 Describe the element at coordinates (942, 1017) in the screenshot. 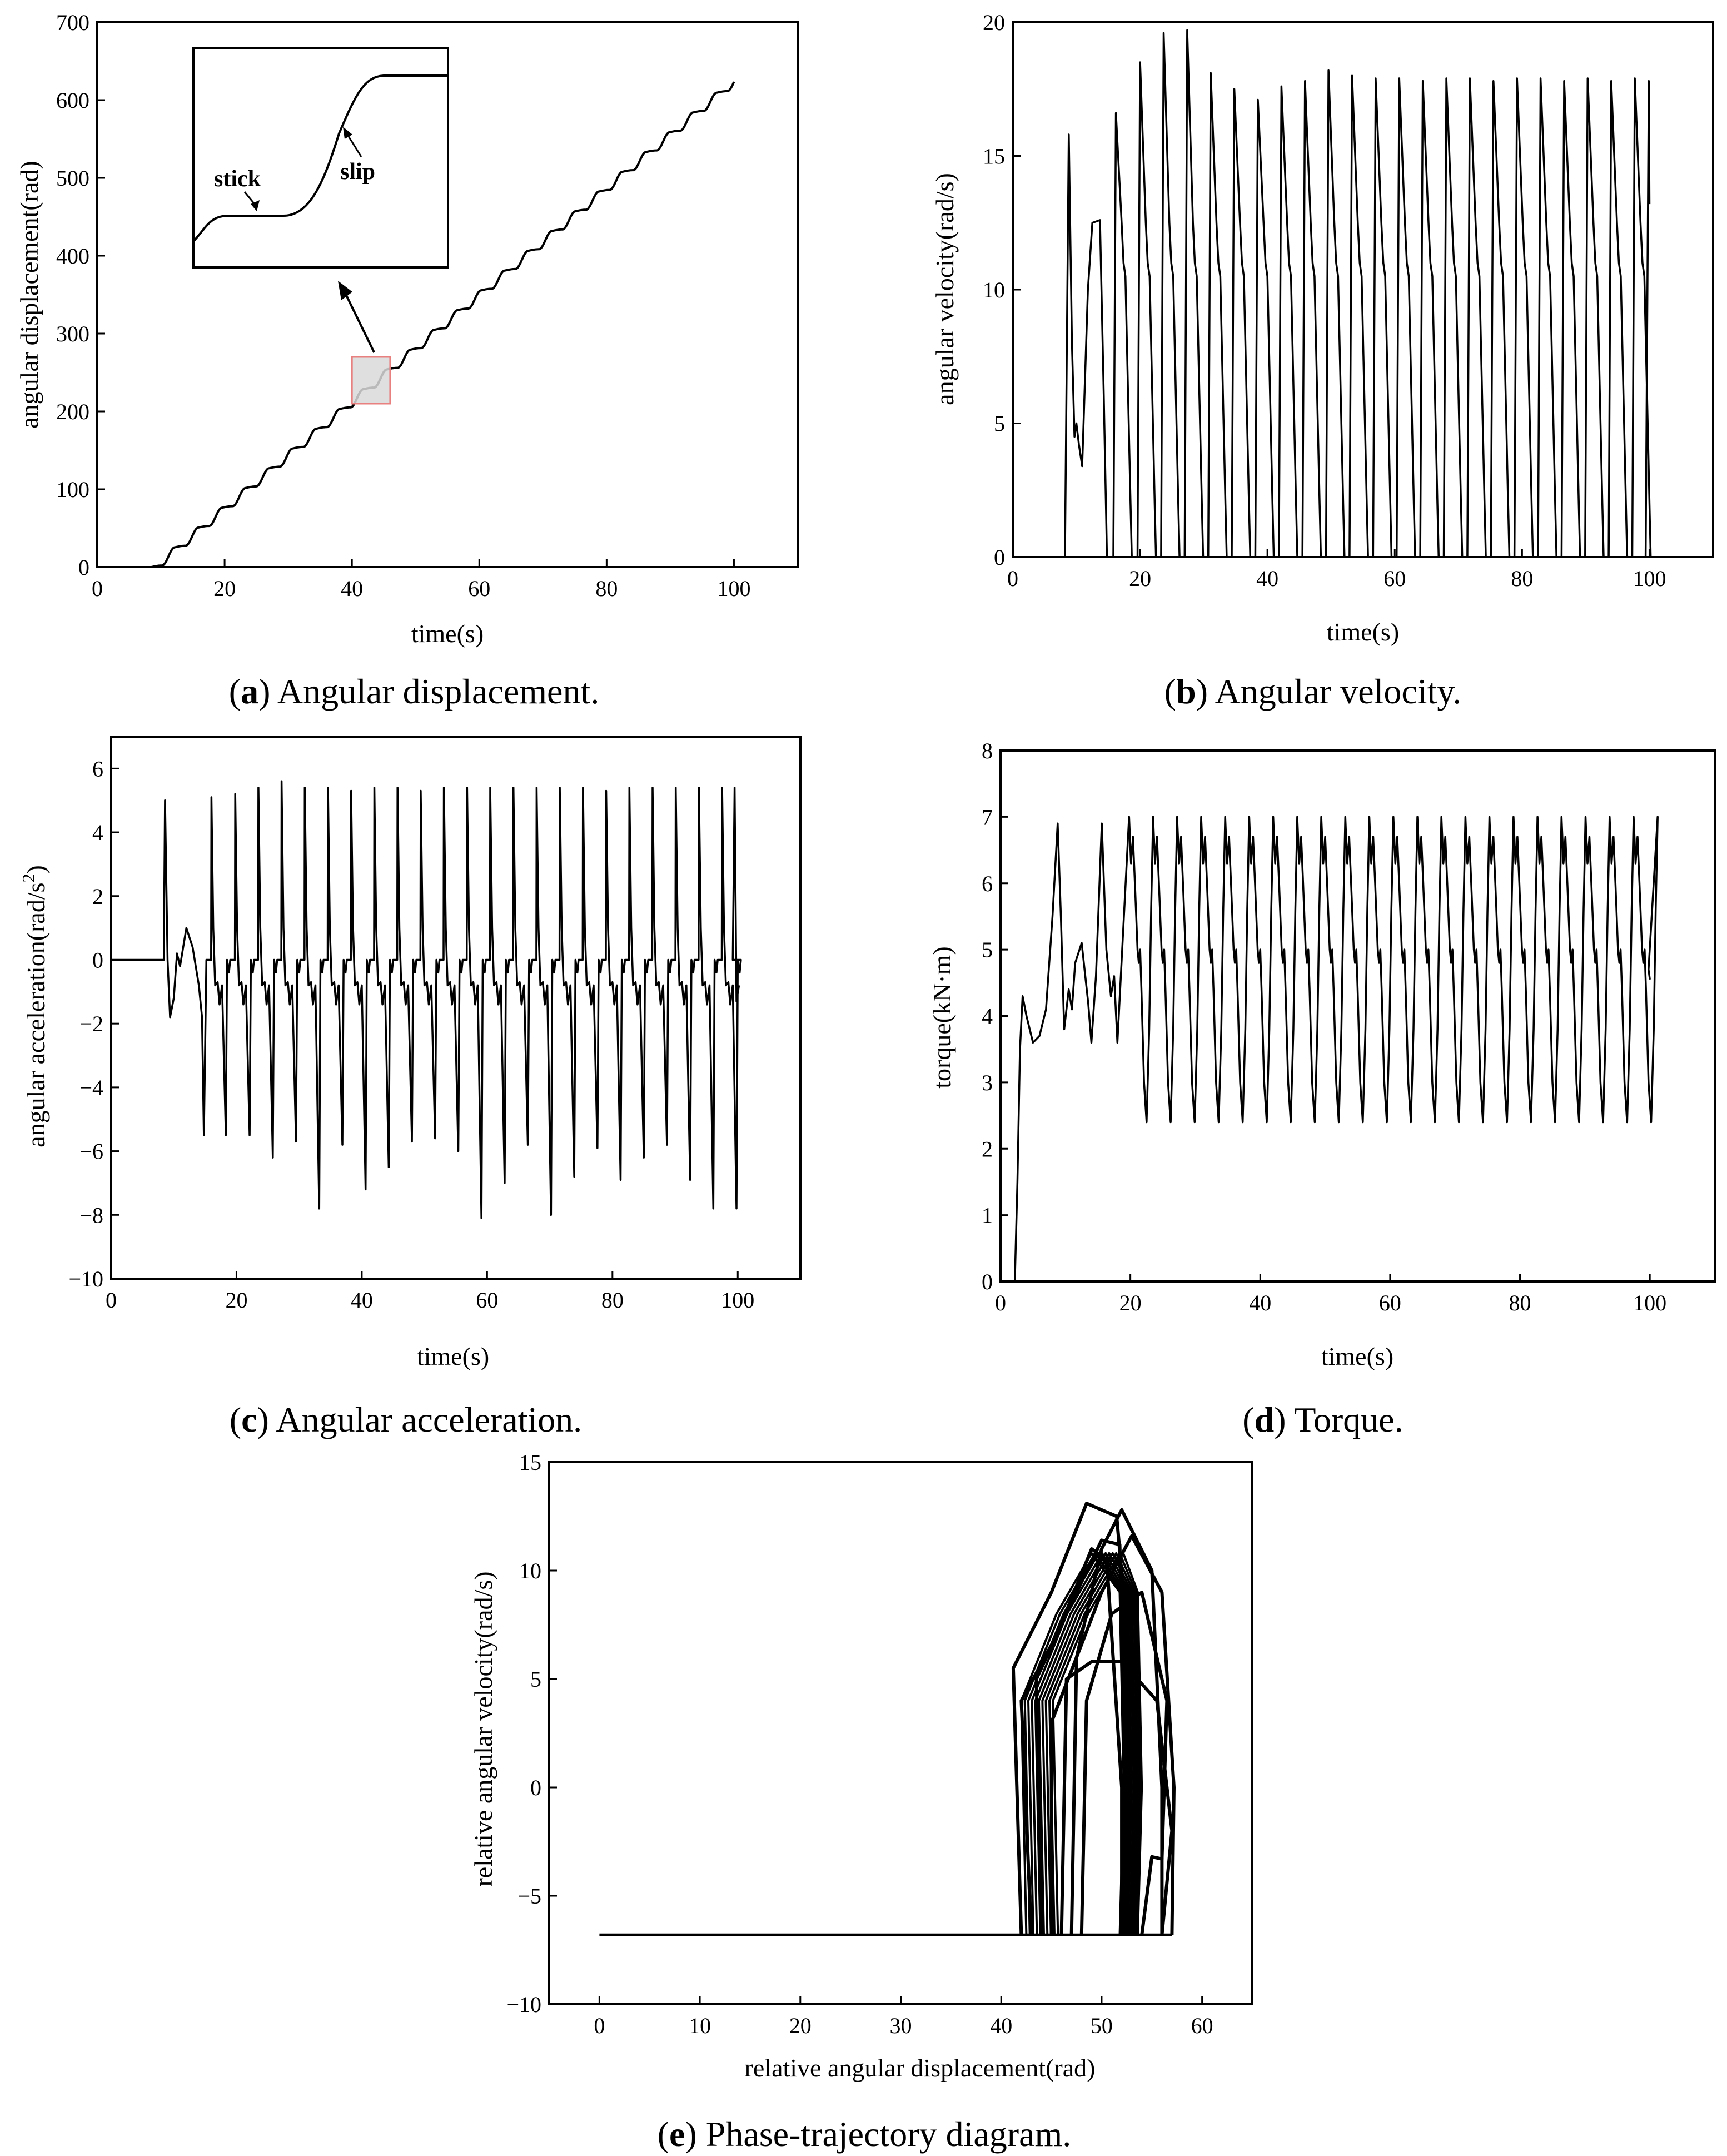

I see `panel-d-y-label: torque(kN·m)` at that location.